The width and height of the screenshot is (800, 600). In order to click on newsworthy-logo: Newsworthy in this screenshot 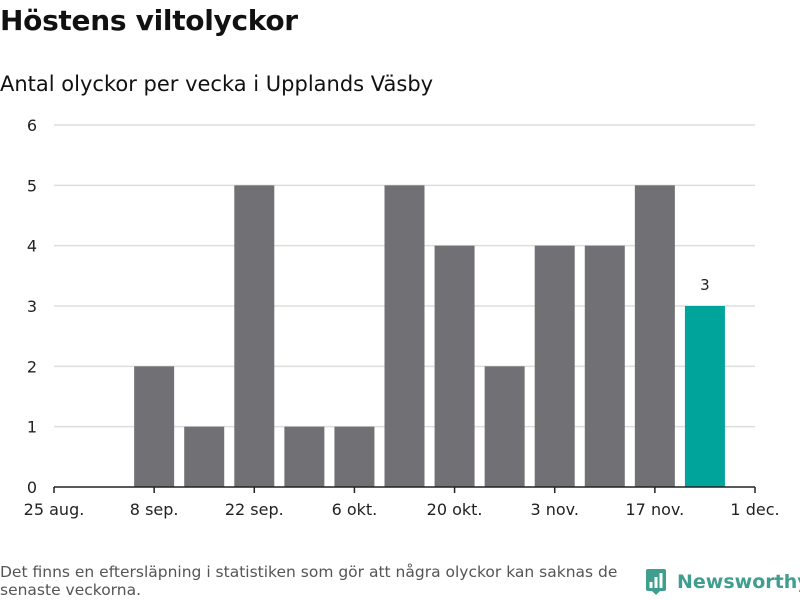, I will do `click(722, 582)`.